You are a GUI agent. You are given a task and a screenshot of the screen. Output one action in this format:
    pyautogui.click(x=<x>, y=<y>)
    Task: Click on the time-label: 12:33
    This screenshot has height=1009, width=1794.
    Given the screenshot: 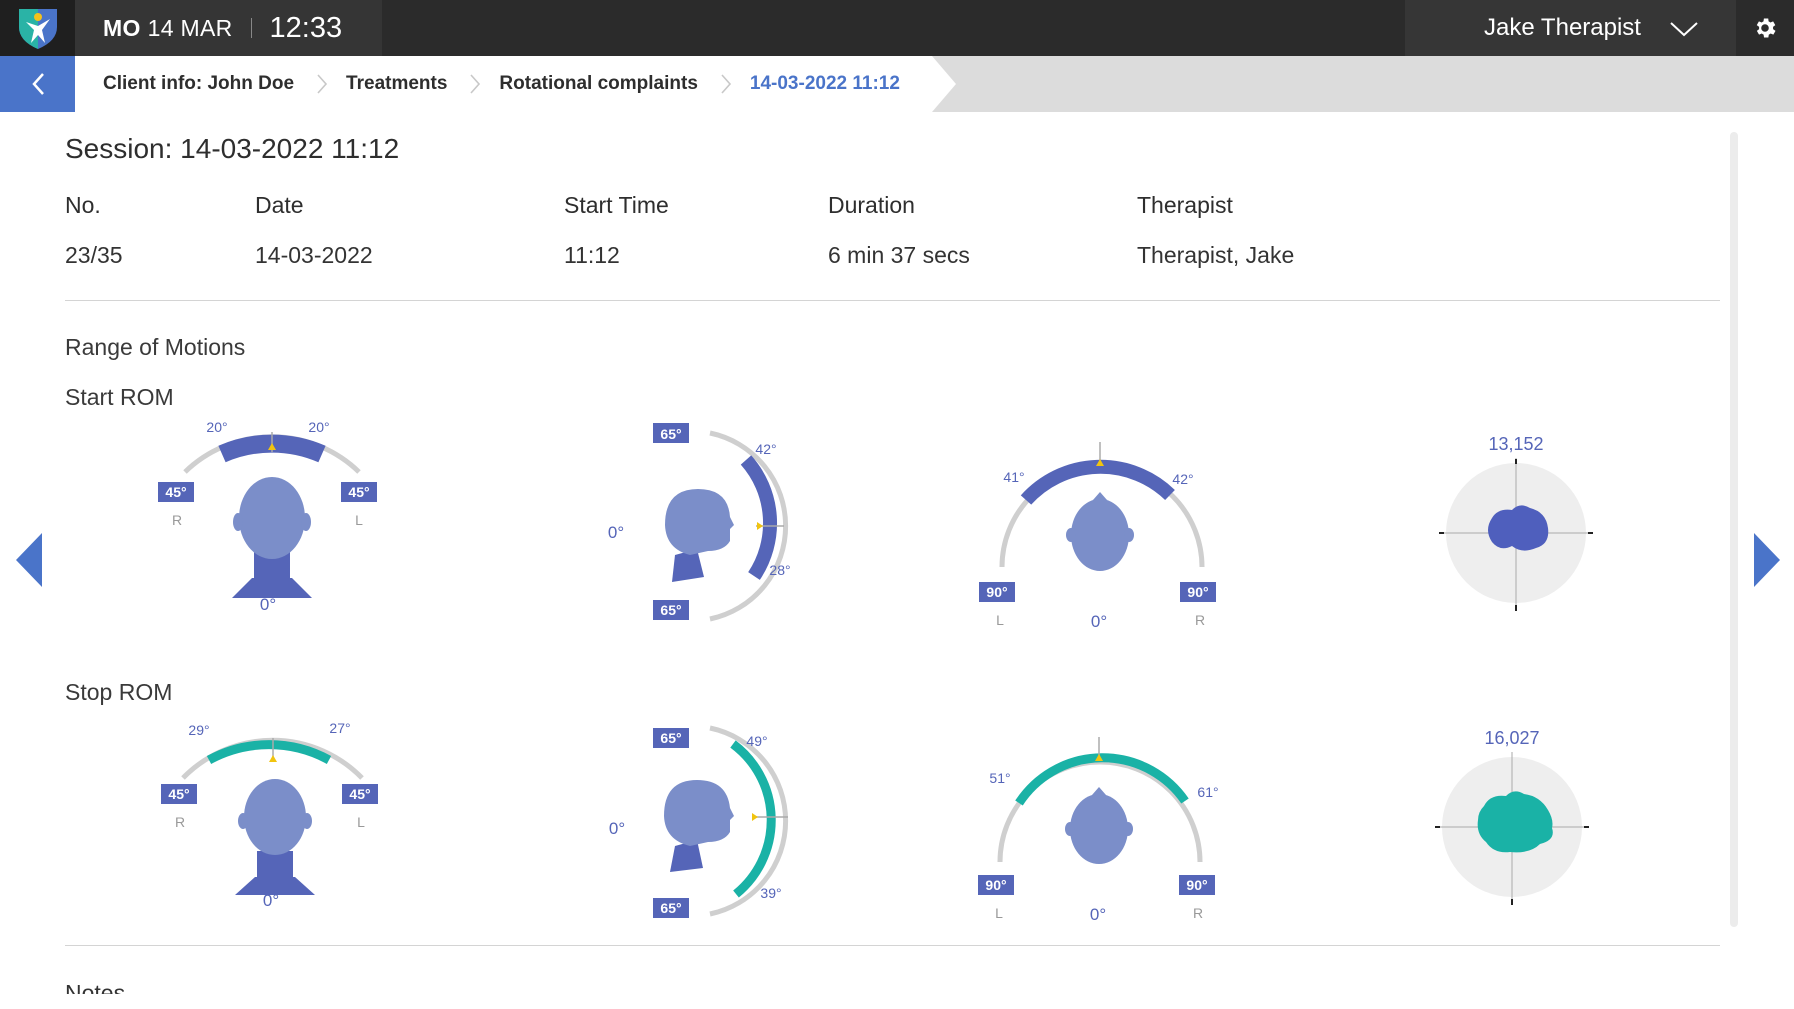 What is the action you would take?
    pyautogui.click(x=306, y=27)
    